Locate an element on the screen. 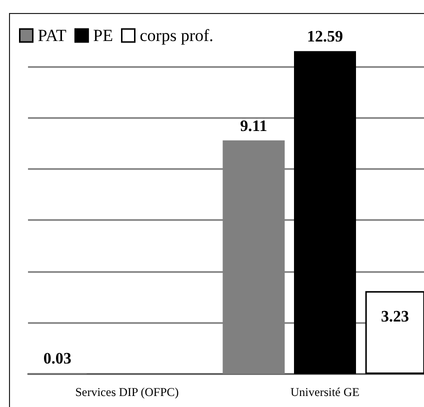  legend-label: corps prof. is located at coordinates (177, 35).